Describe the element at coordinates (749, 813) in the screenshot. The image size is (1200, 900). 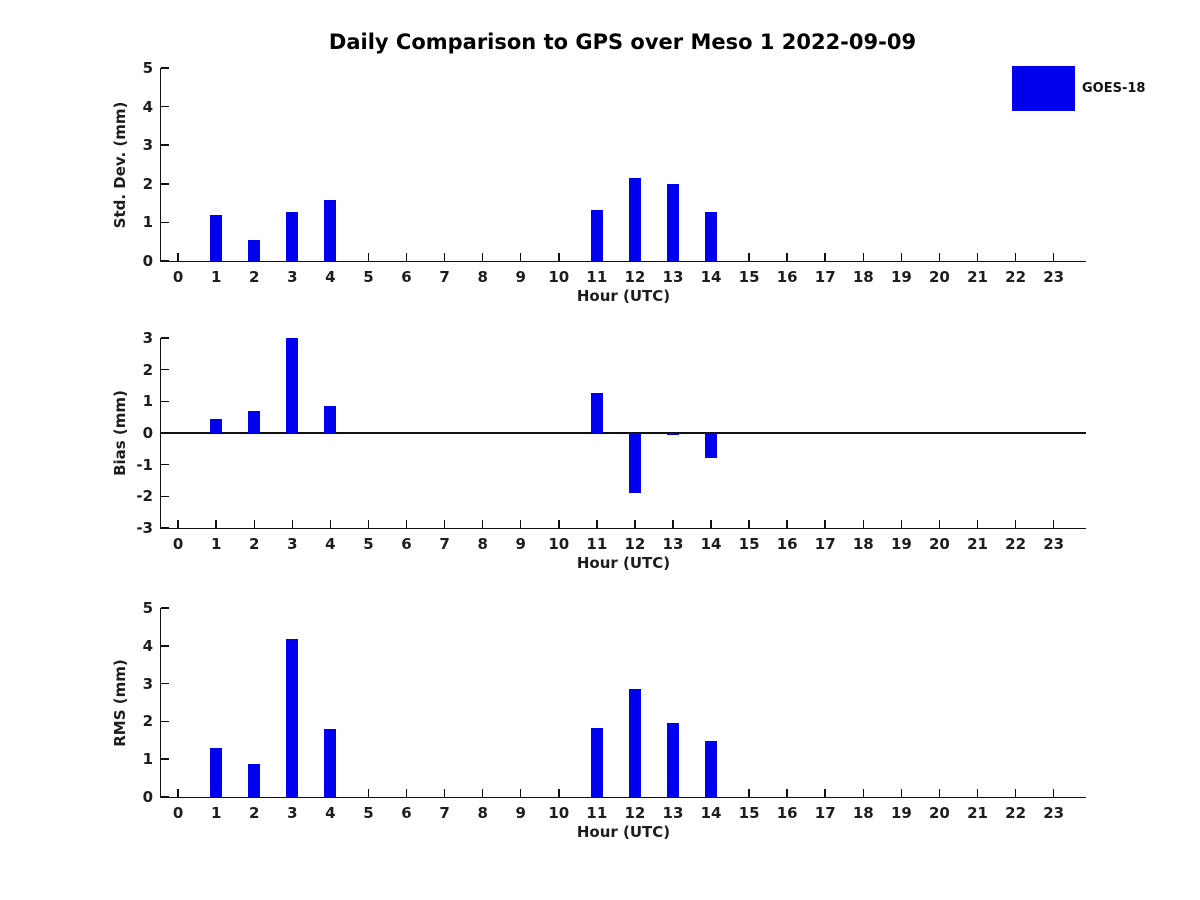
I see `x-tick-label: 15` at that location.